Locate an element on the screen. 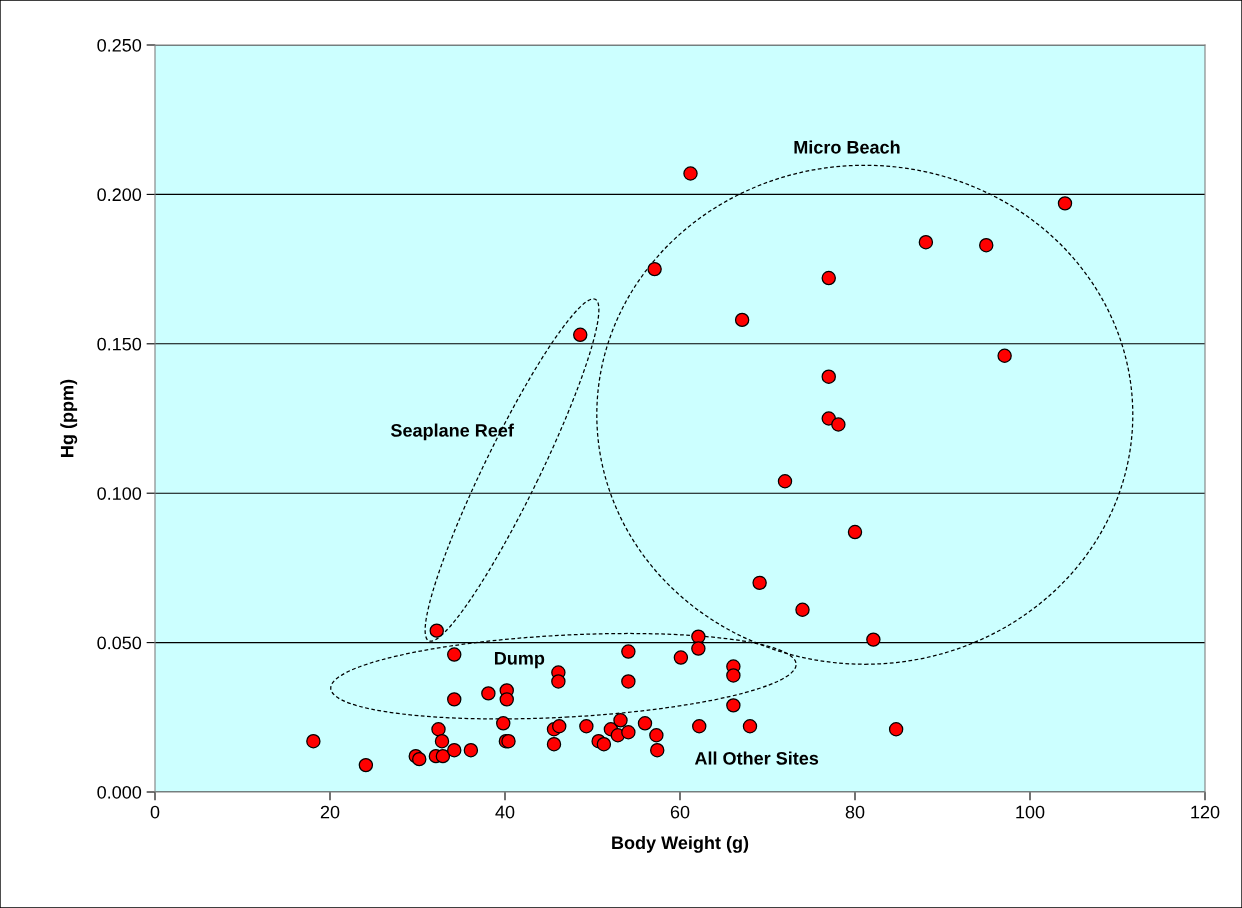 Image resolution: width=1242 pixels, height=908 pixels. x-axis-title: Body Weight (g) is located at coordinates (680, 844).